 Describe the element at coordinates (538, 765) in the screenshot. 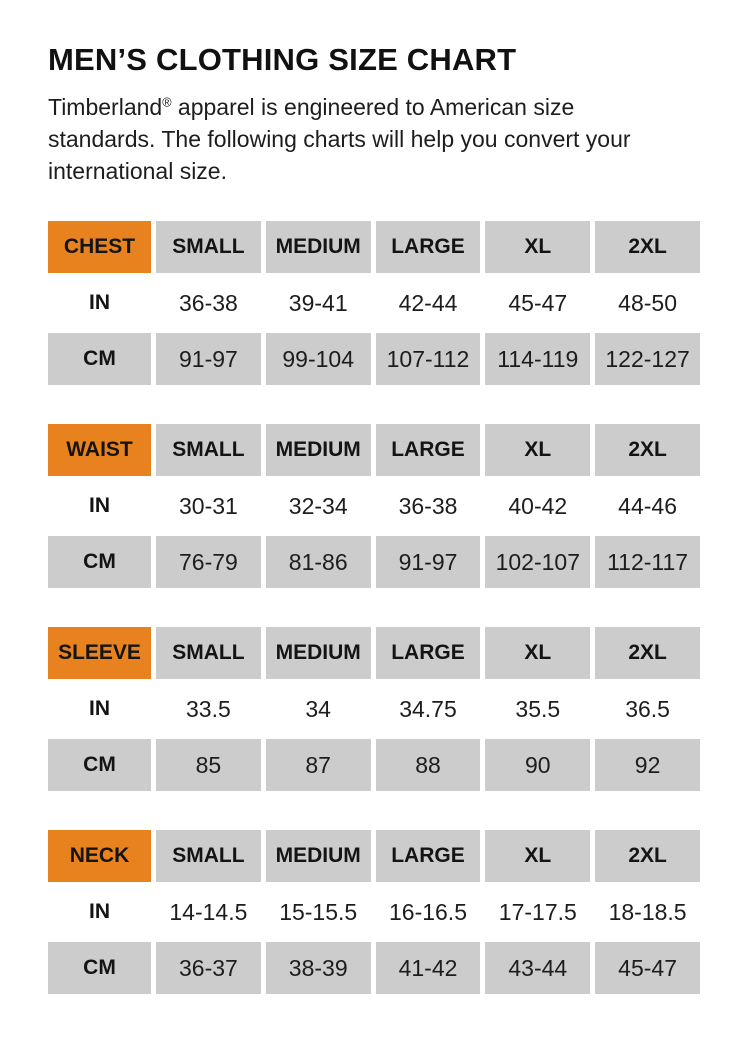

I see `sleeve-cm-xl: 90` at that location.